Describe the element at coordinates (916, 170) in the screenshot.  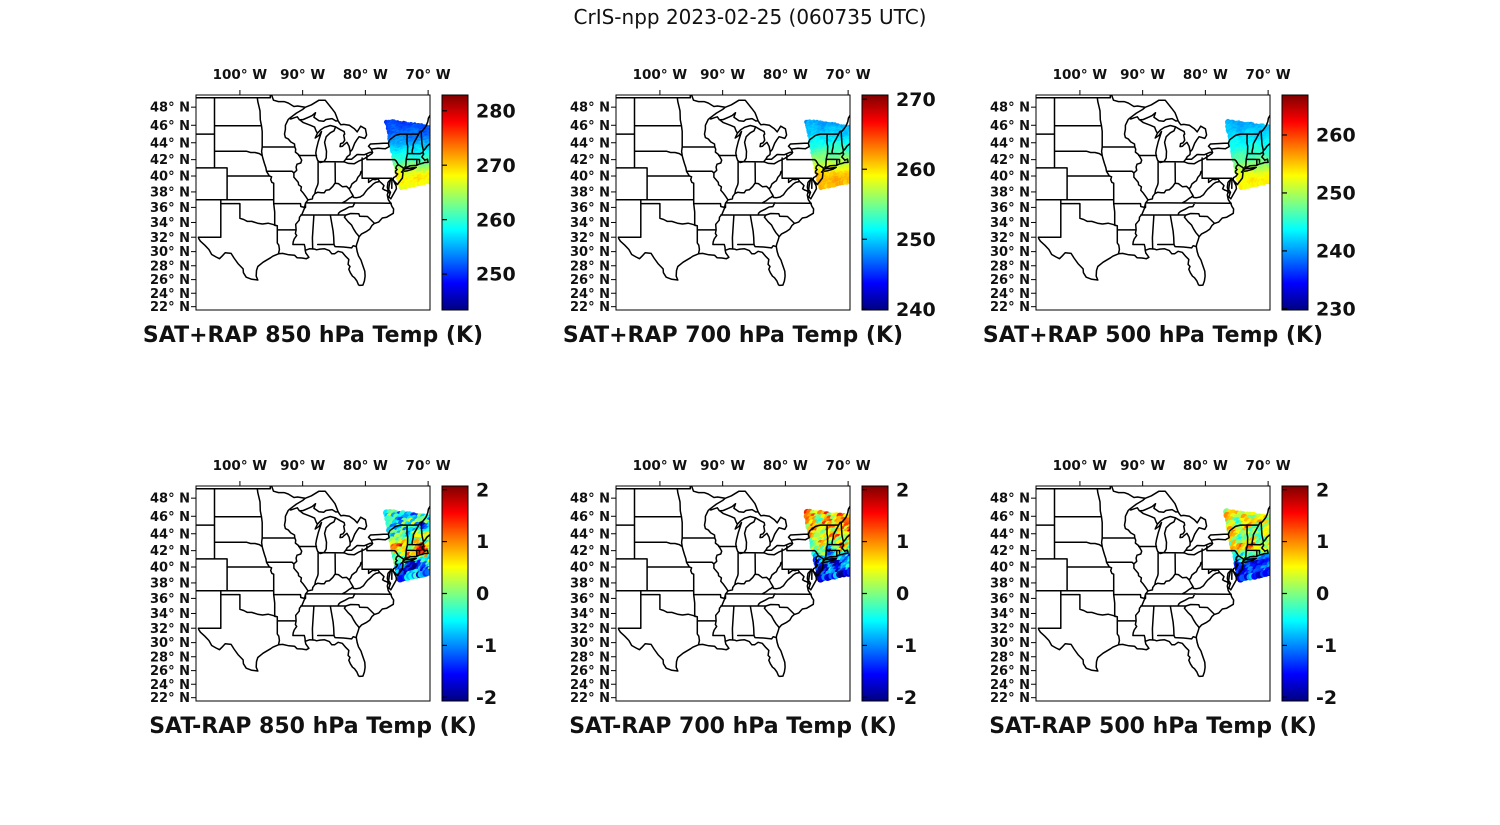
I see `colorbar-tick-label: 260` at that location.